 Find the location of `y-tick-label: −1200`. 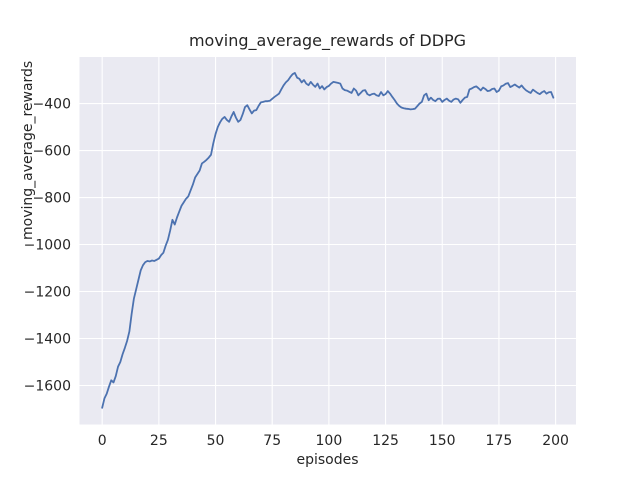

y-tick-label: −1200 is located at coordinates (47, 293).